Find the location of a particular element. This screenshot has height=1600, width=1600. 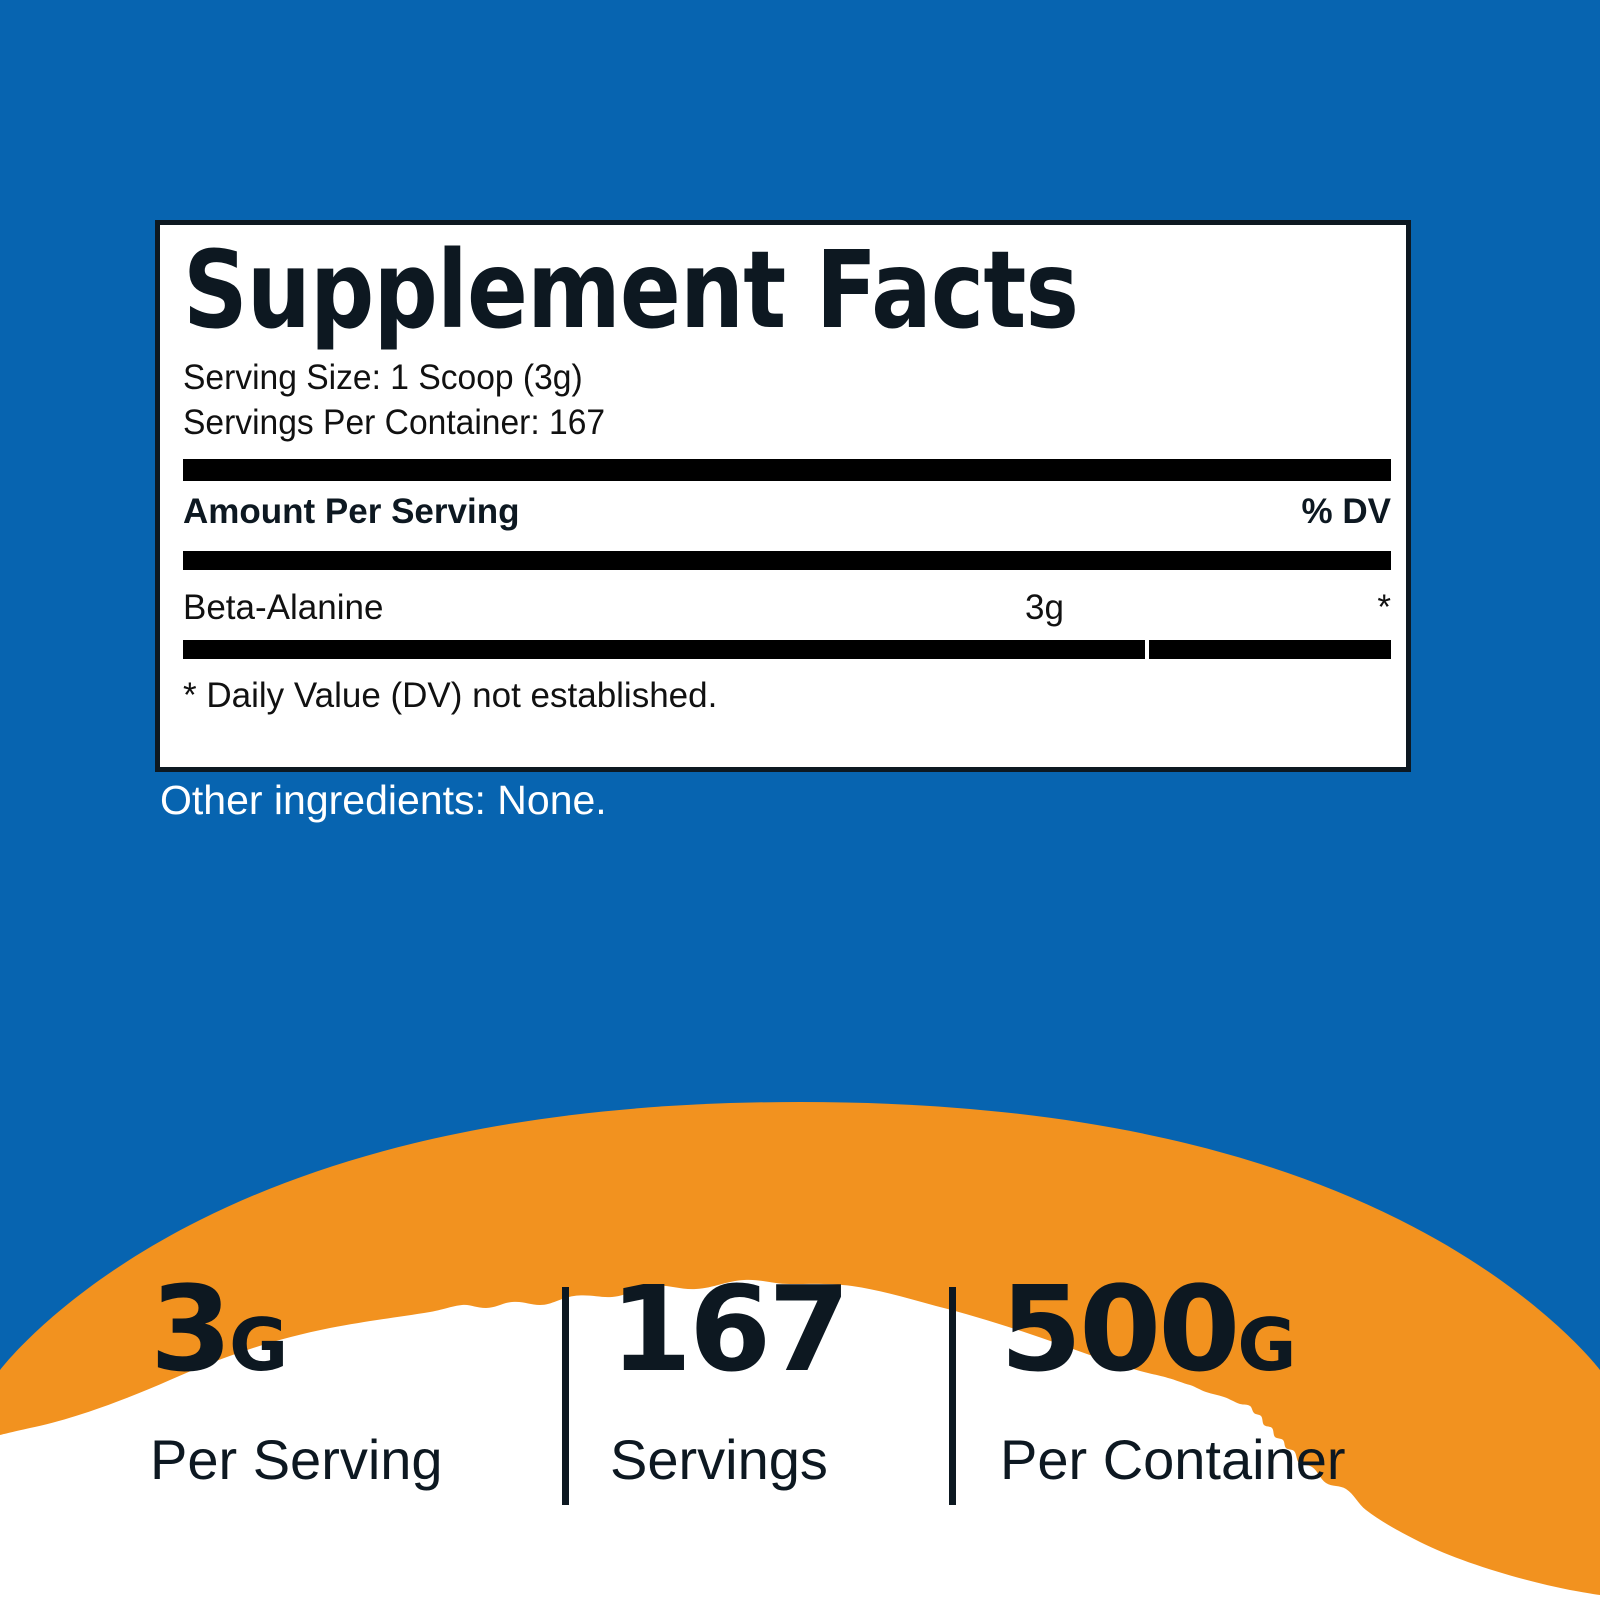

stat-per-container: 500G Per Container is located at coordinates (1173, 1379).